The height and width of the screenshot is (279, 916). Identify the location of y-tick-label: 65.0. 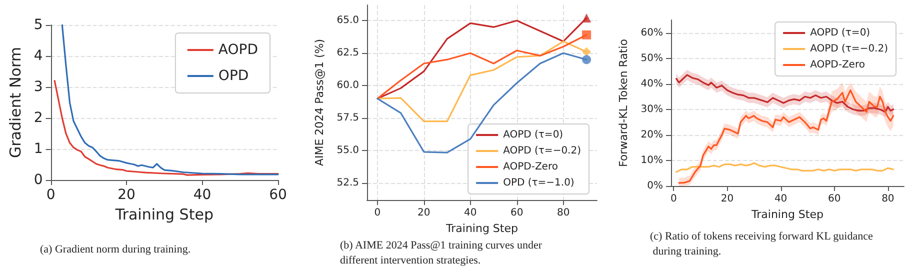
(347, 20).